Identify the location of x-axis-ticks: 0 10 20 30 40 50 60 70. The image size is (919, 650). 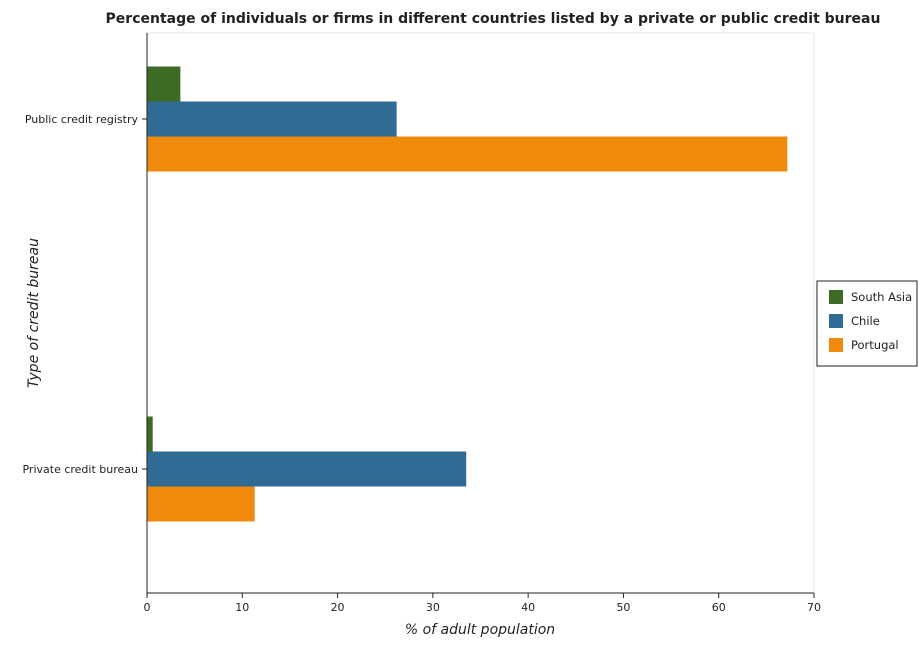
(482, 603).